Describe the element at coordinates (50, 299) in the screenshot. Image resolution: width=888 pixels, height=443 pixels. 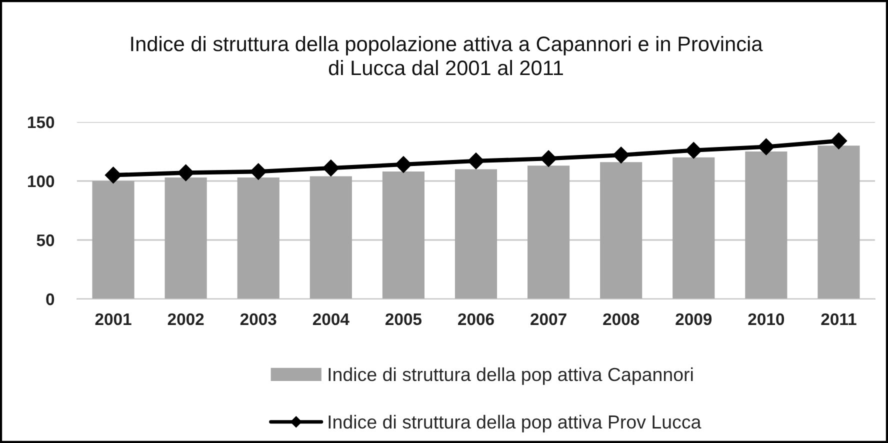
I see `y-tick-label: 0` at that location.